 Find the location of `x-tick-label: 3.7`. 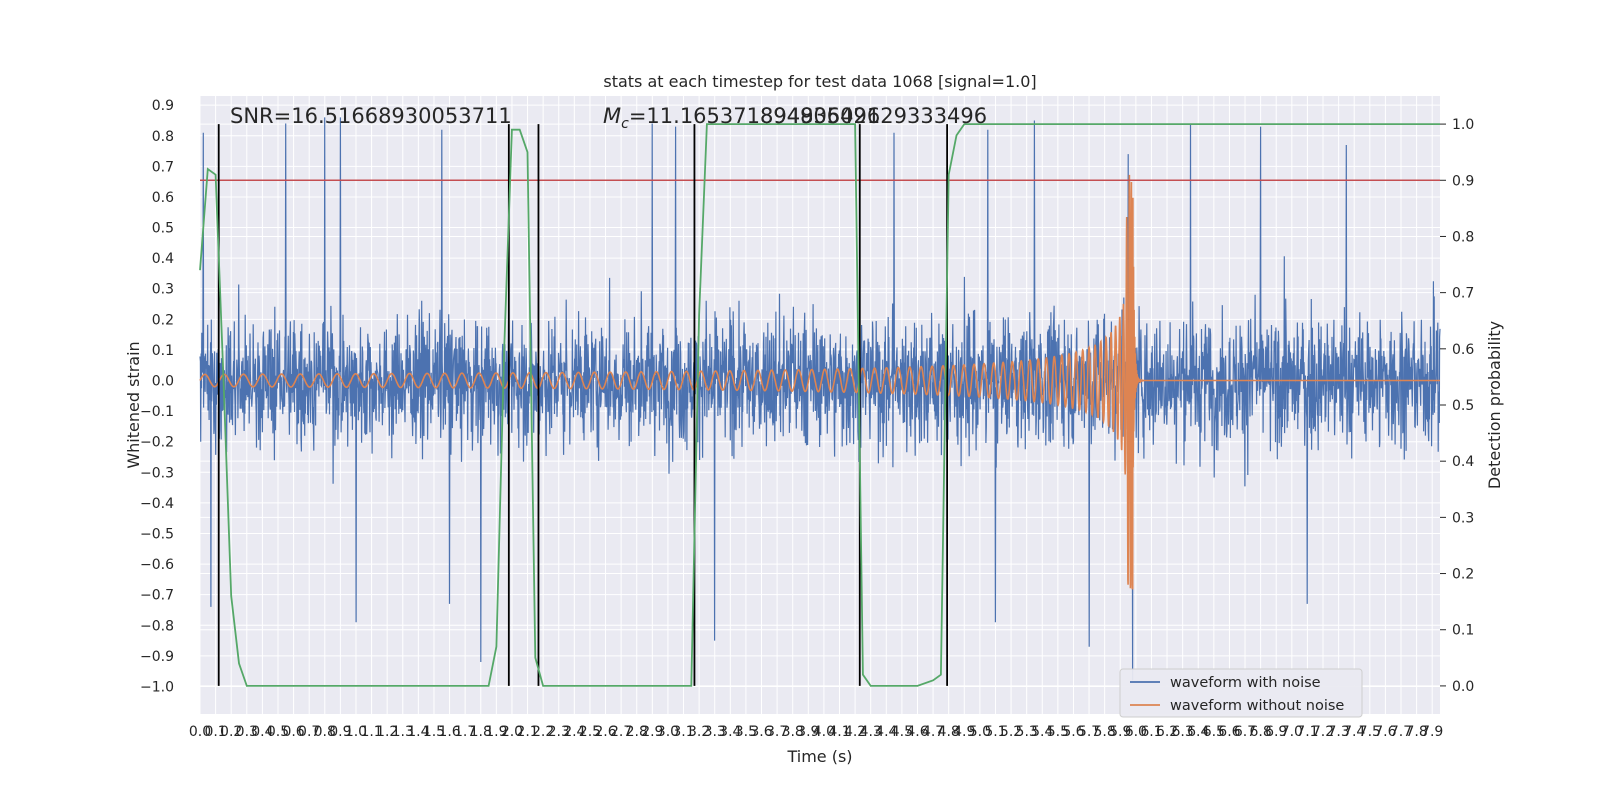

x-tick-label: 3.7 is located at coordinates (777, 732).